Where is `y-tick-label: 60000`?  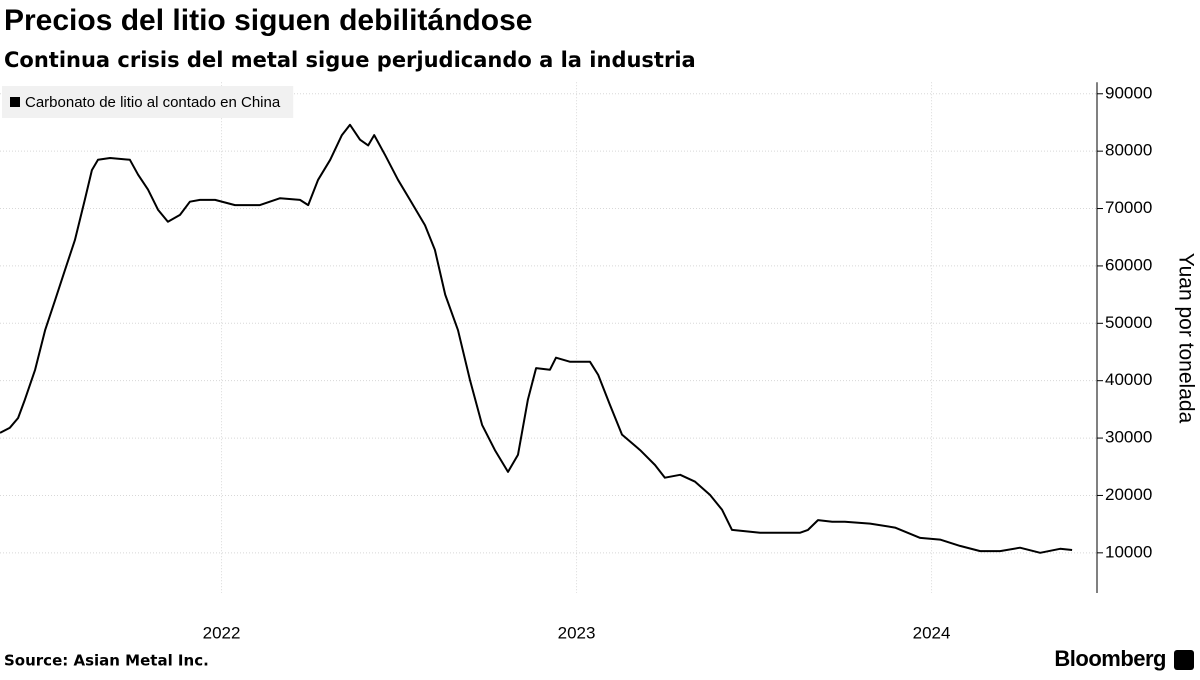
y-tick-label: 60000 is located at coordinates (1128, 264).